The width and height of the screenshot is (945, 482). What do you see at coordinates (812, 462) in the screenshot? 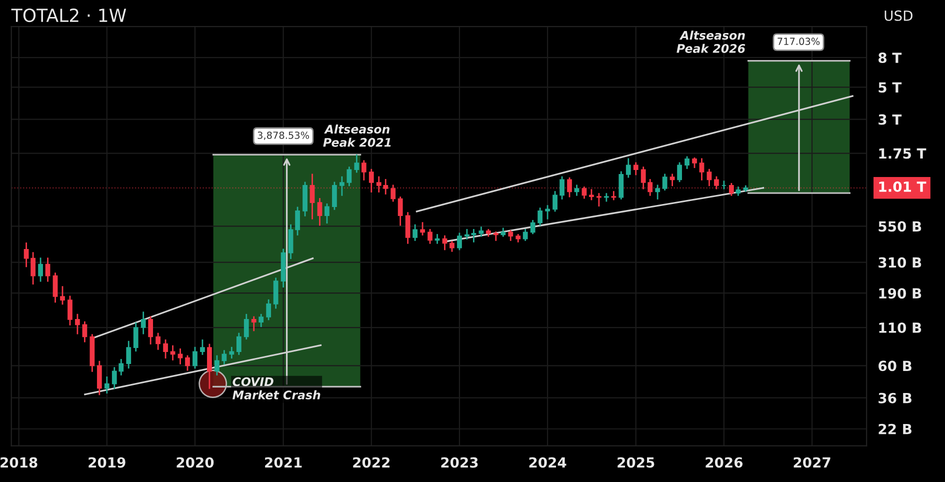
I see `x-tick-label: 2027` at bounding box center [812, 462].